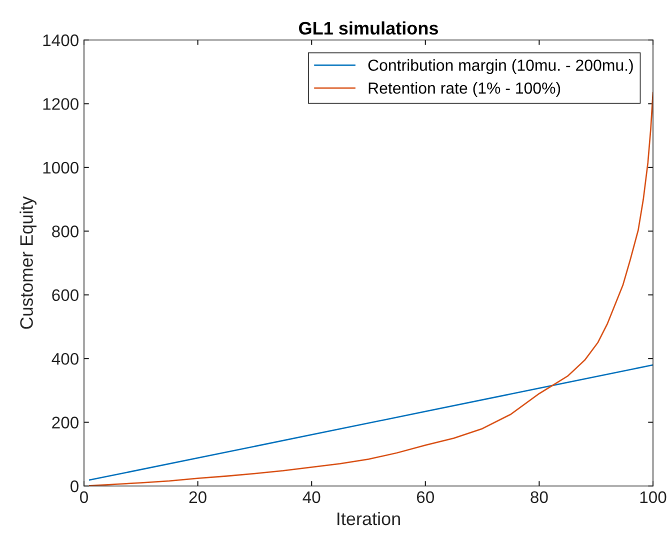  Describe the element at coordinates (65, 295) in the screenshot. I see `y-tick-label: 600` at that location.